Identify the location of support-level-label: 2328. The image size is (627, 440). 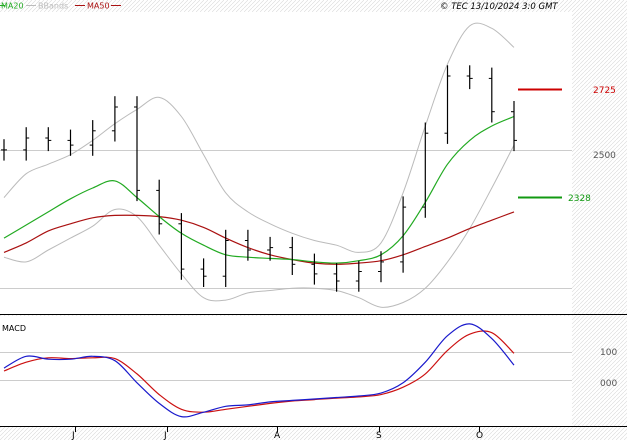
(579, 199).